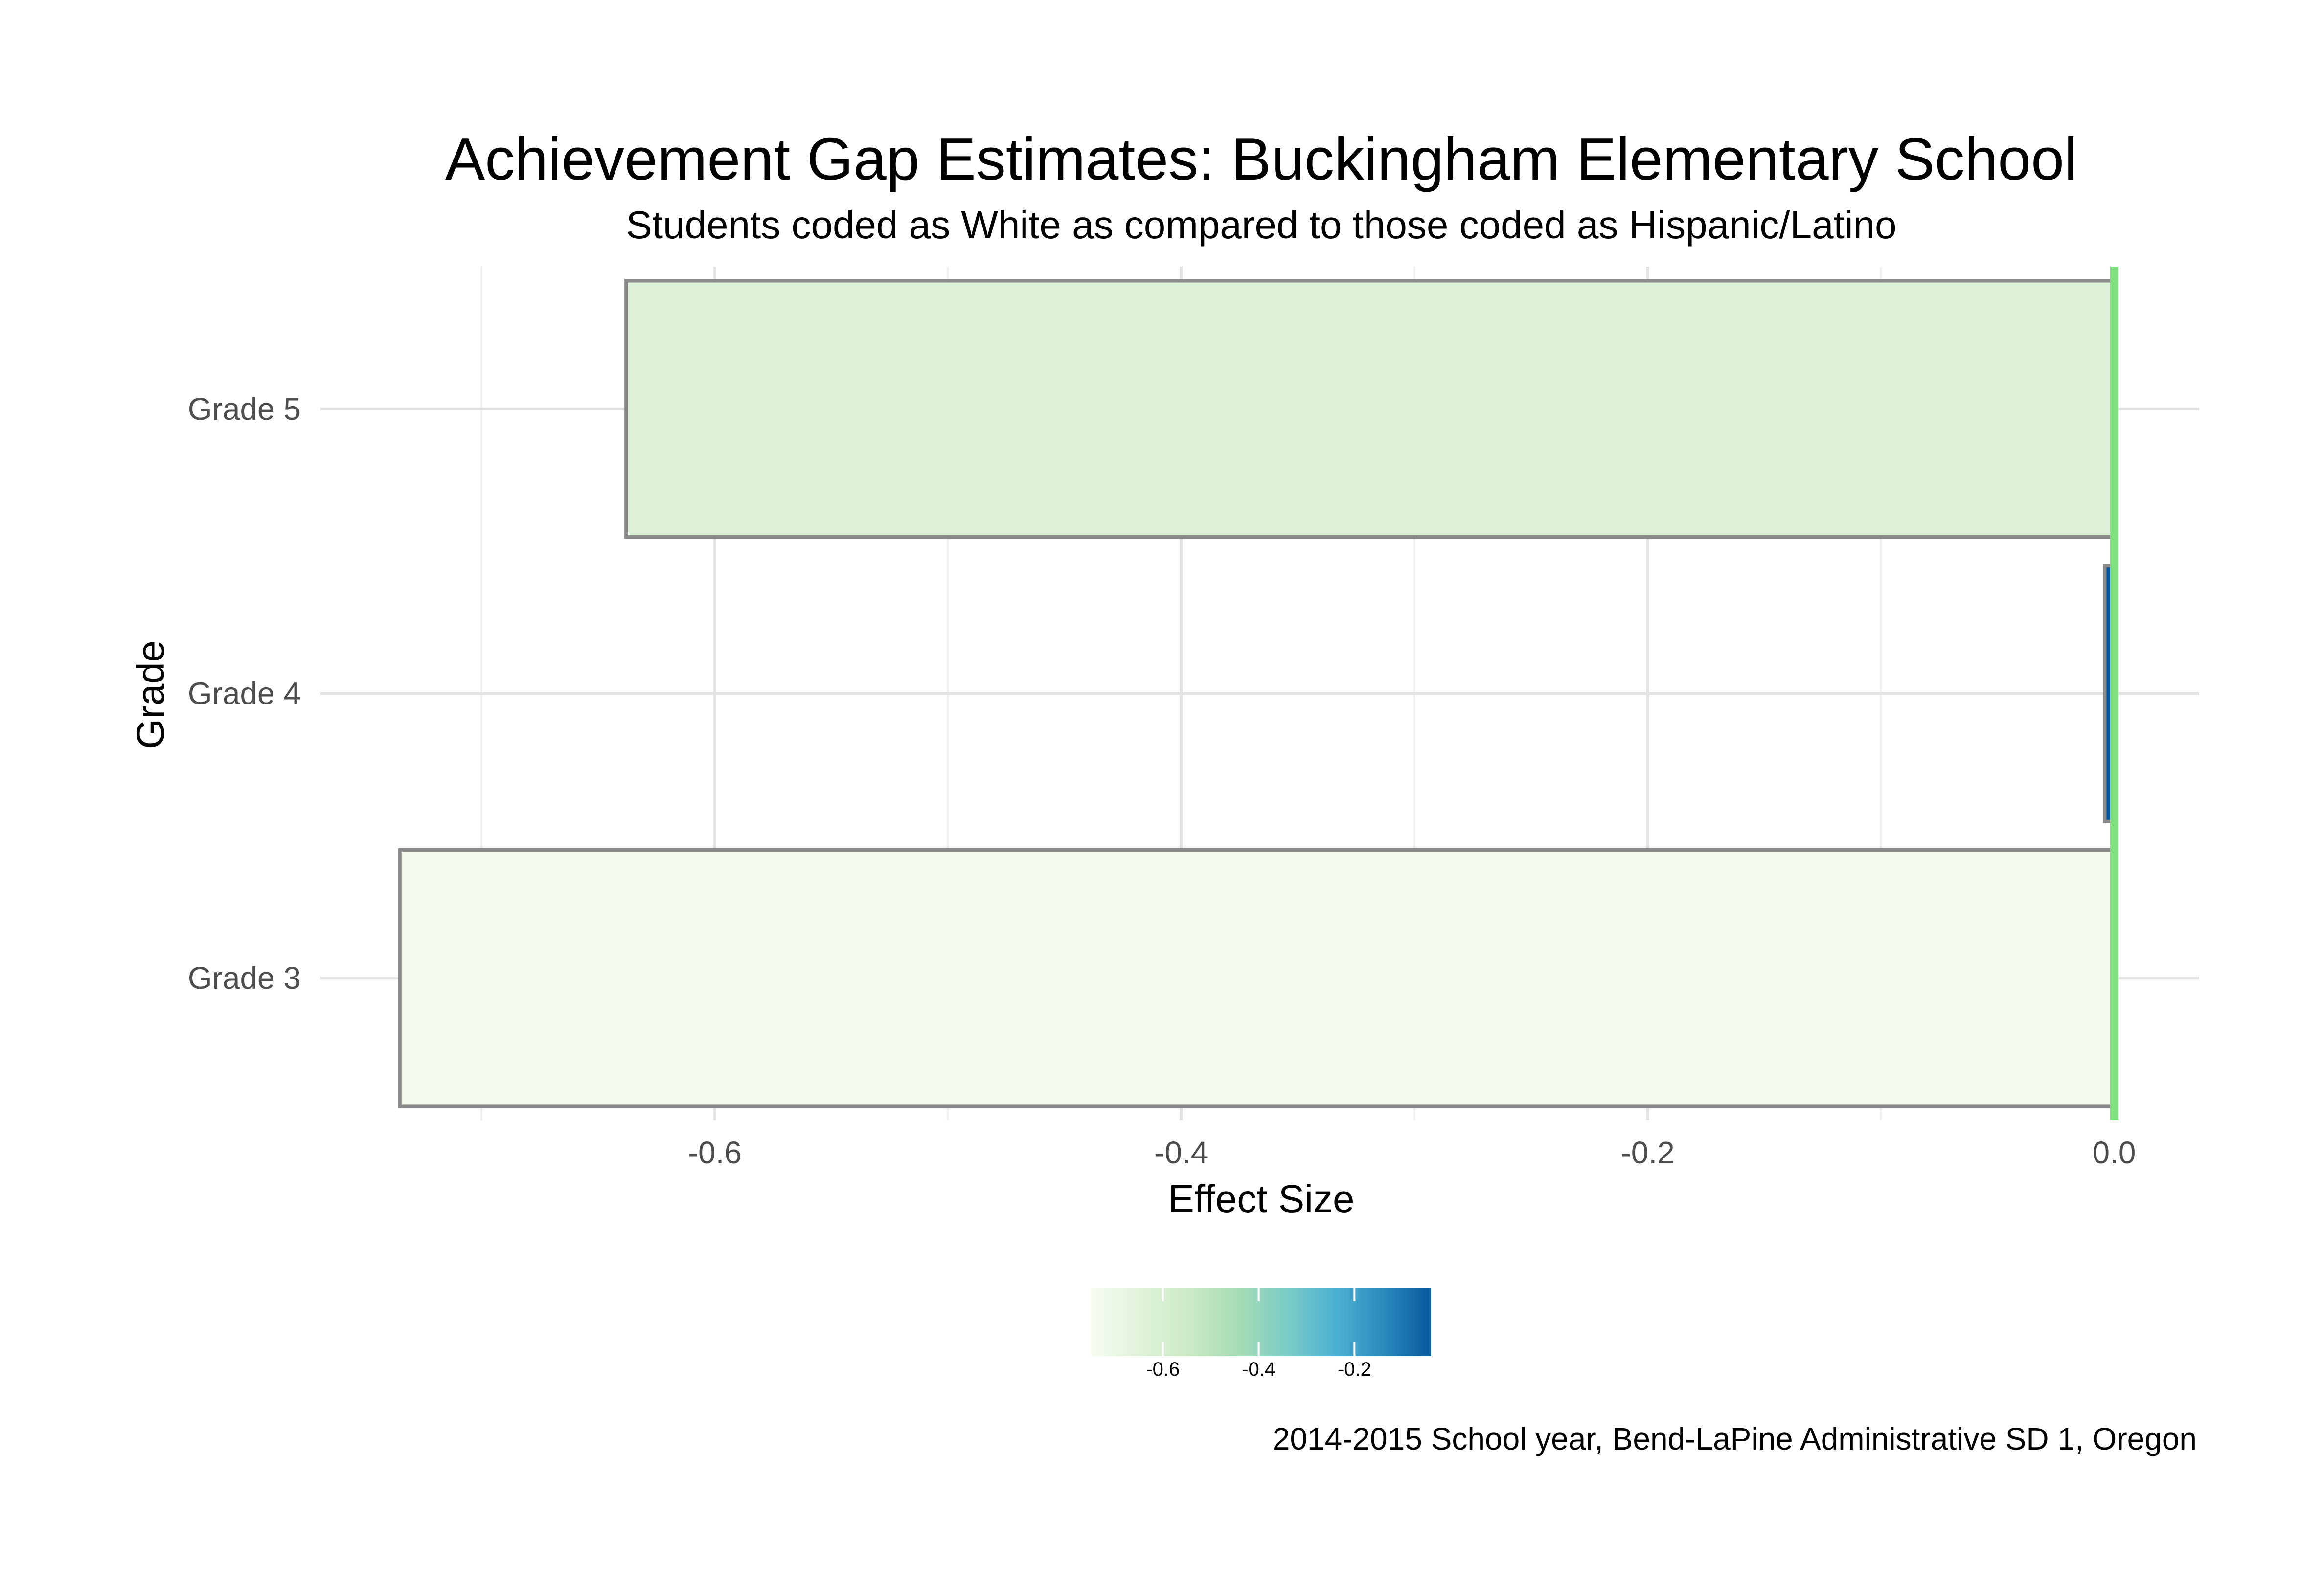 This screenshot has width=2324, height=1590. I want to click on y-tick-label: Grade 3, so click(245, 978).